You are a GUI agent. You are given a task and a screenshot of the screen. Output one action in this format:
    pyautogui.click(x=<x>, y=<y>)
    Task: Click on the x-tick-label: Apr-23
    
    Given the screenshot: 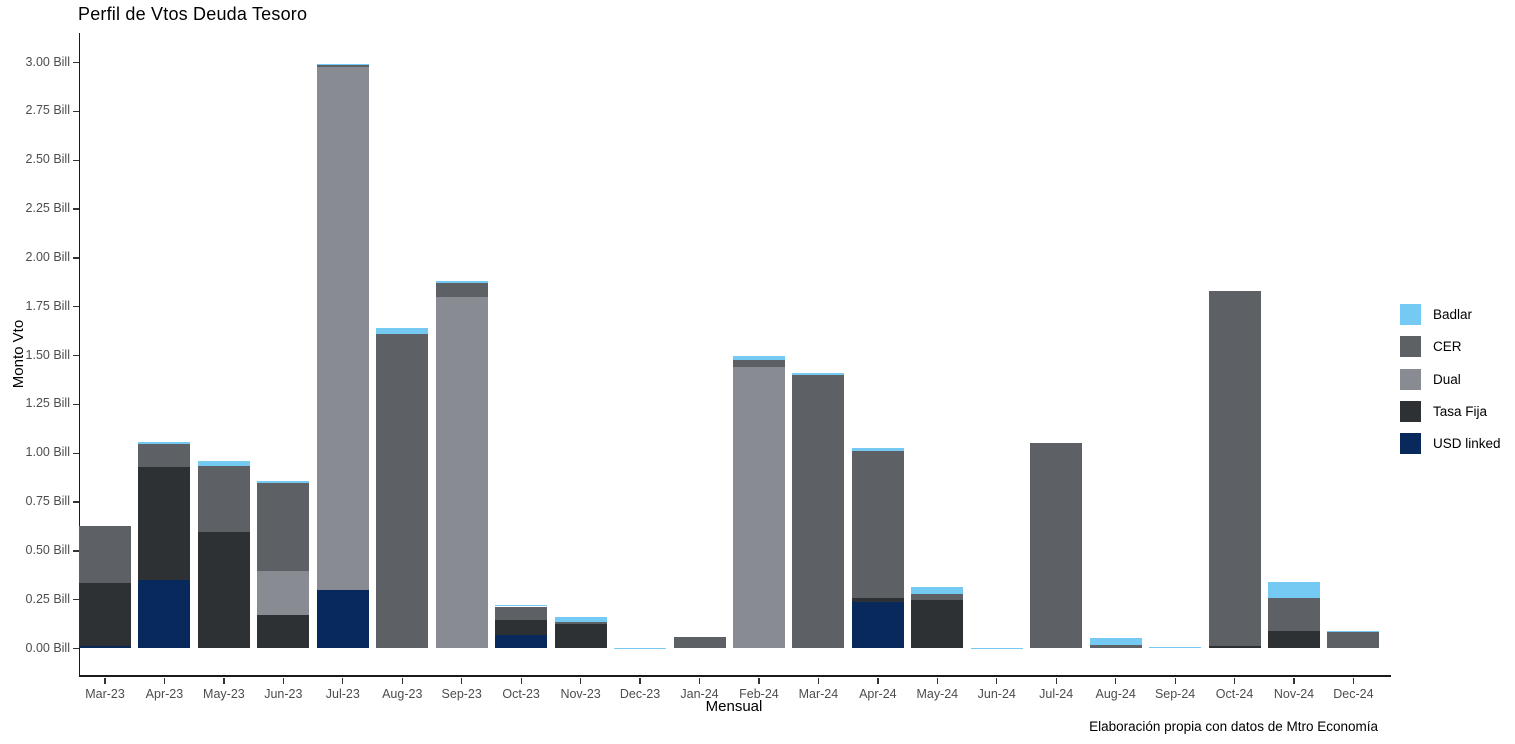 What is the action you would take?
    pyautogui.click(x=164, y=694)
    